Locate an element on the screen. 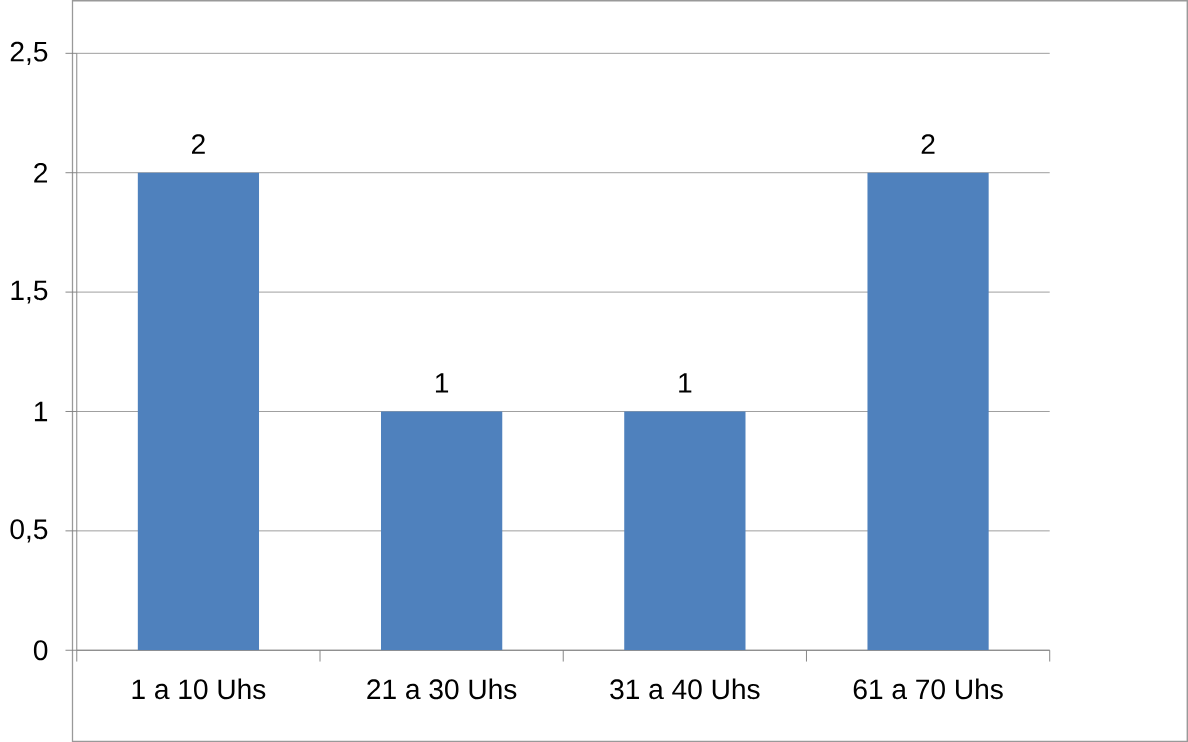  y-tick-label: 1,5 is located at coordinates (29, 292).